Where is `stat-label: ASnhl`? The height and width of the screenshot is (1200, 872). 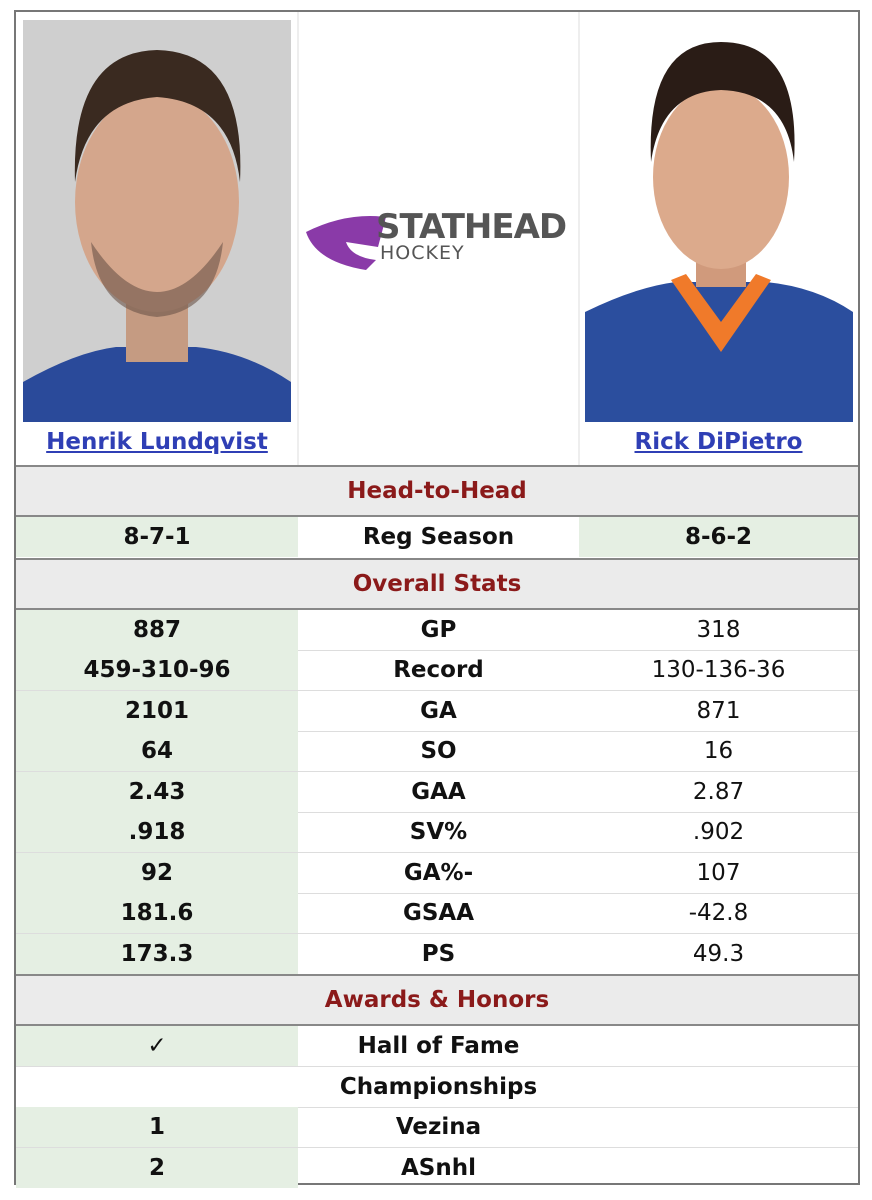 stat-label: ASnhl is located at coordinates (438, 1167).